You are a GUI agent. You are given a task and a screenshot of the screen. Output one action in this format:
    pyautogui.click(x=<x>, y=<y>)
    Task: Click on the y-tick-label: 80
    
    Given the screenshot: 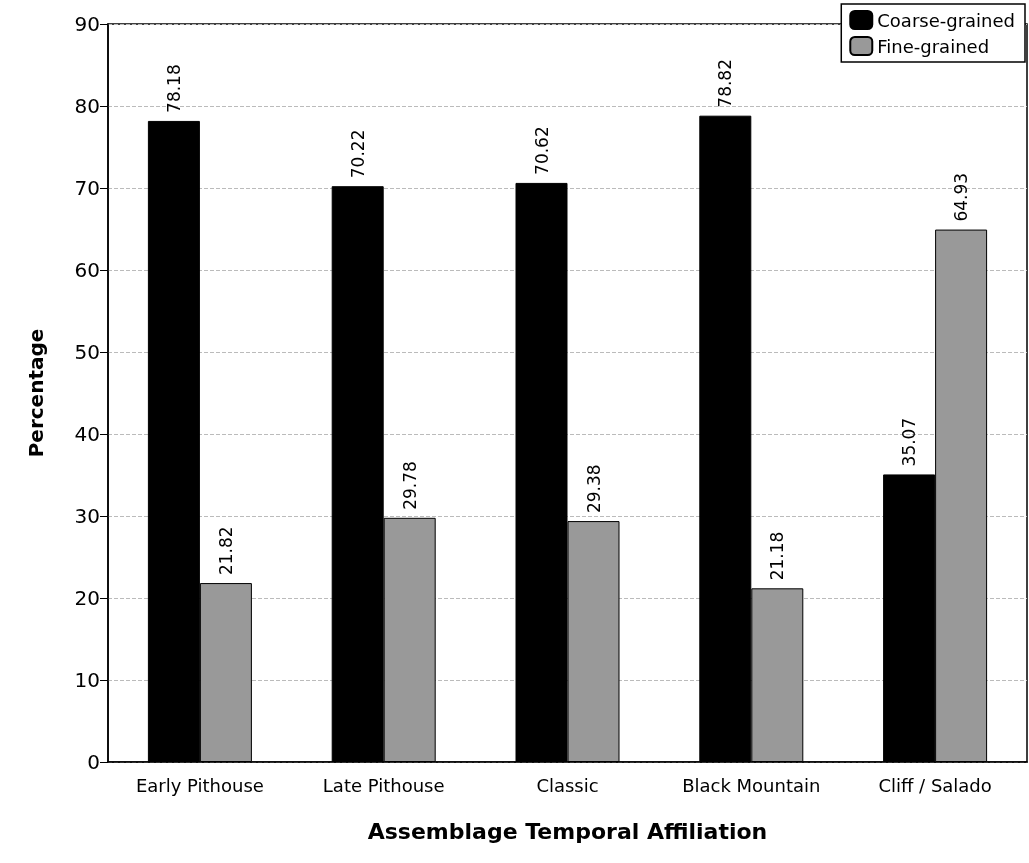 What is the action you would take?
    pyautogui.click(x=87, y=106)
    